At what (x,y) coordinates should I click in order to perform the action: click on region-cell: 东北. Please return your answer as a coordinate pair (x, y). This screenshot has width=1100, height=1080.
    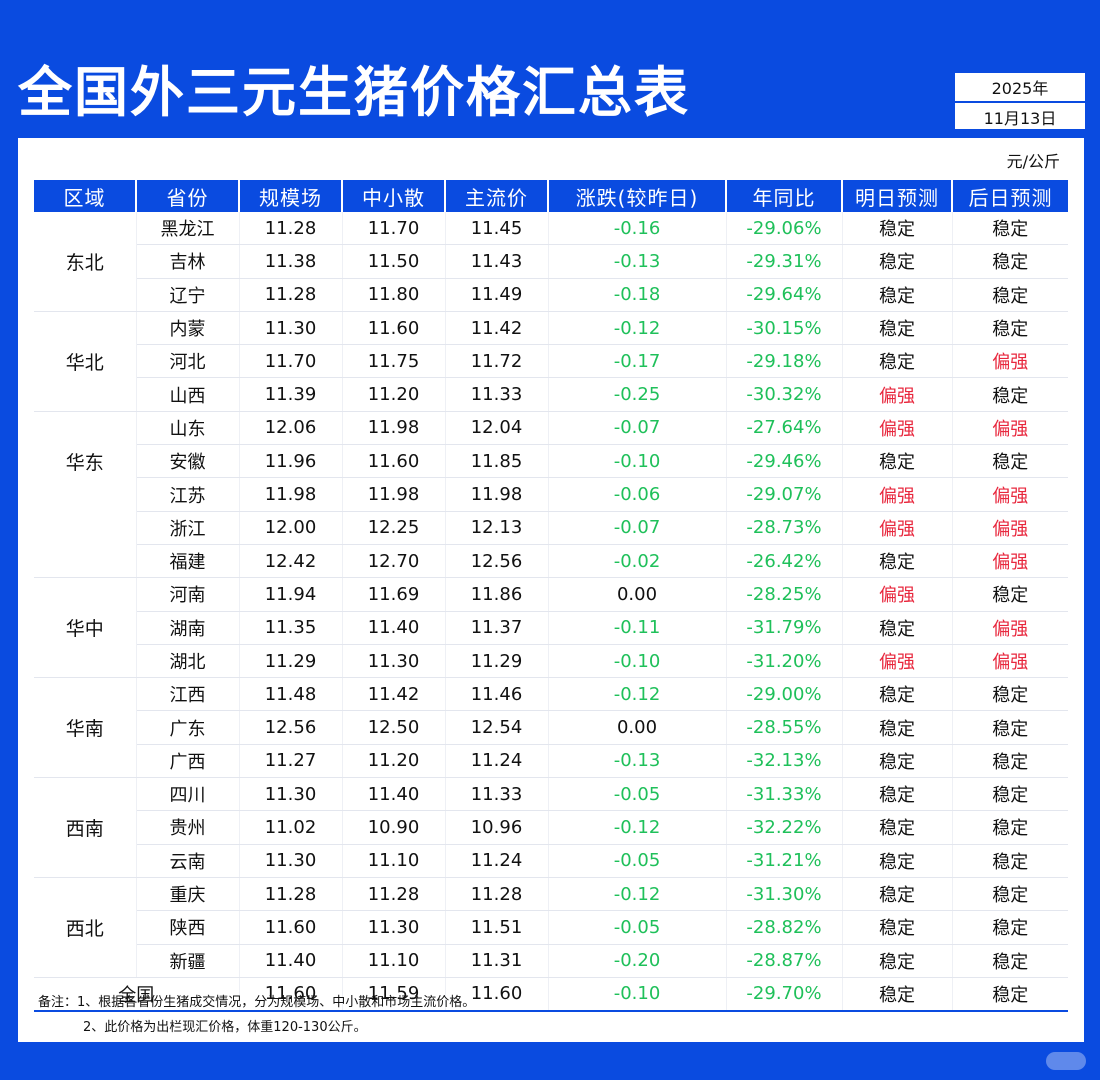
    Looking at the image, I should click on (85, 261).